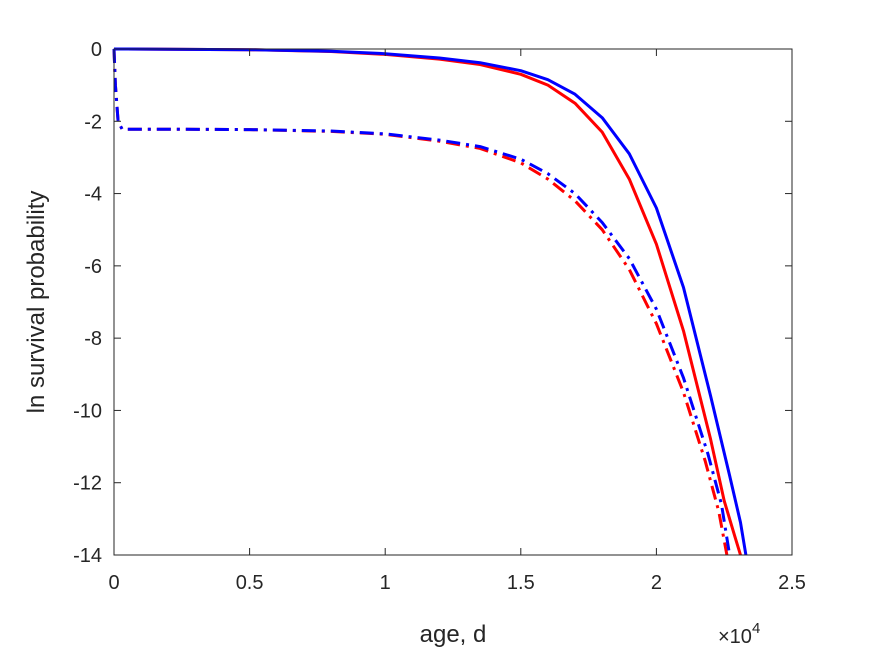 The image size is (875, 656). I want to click on y-tick-label: -12, so click(87, 484).